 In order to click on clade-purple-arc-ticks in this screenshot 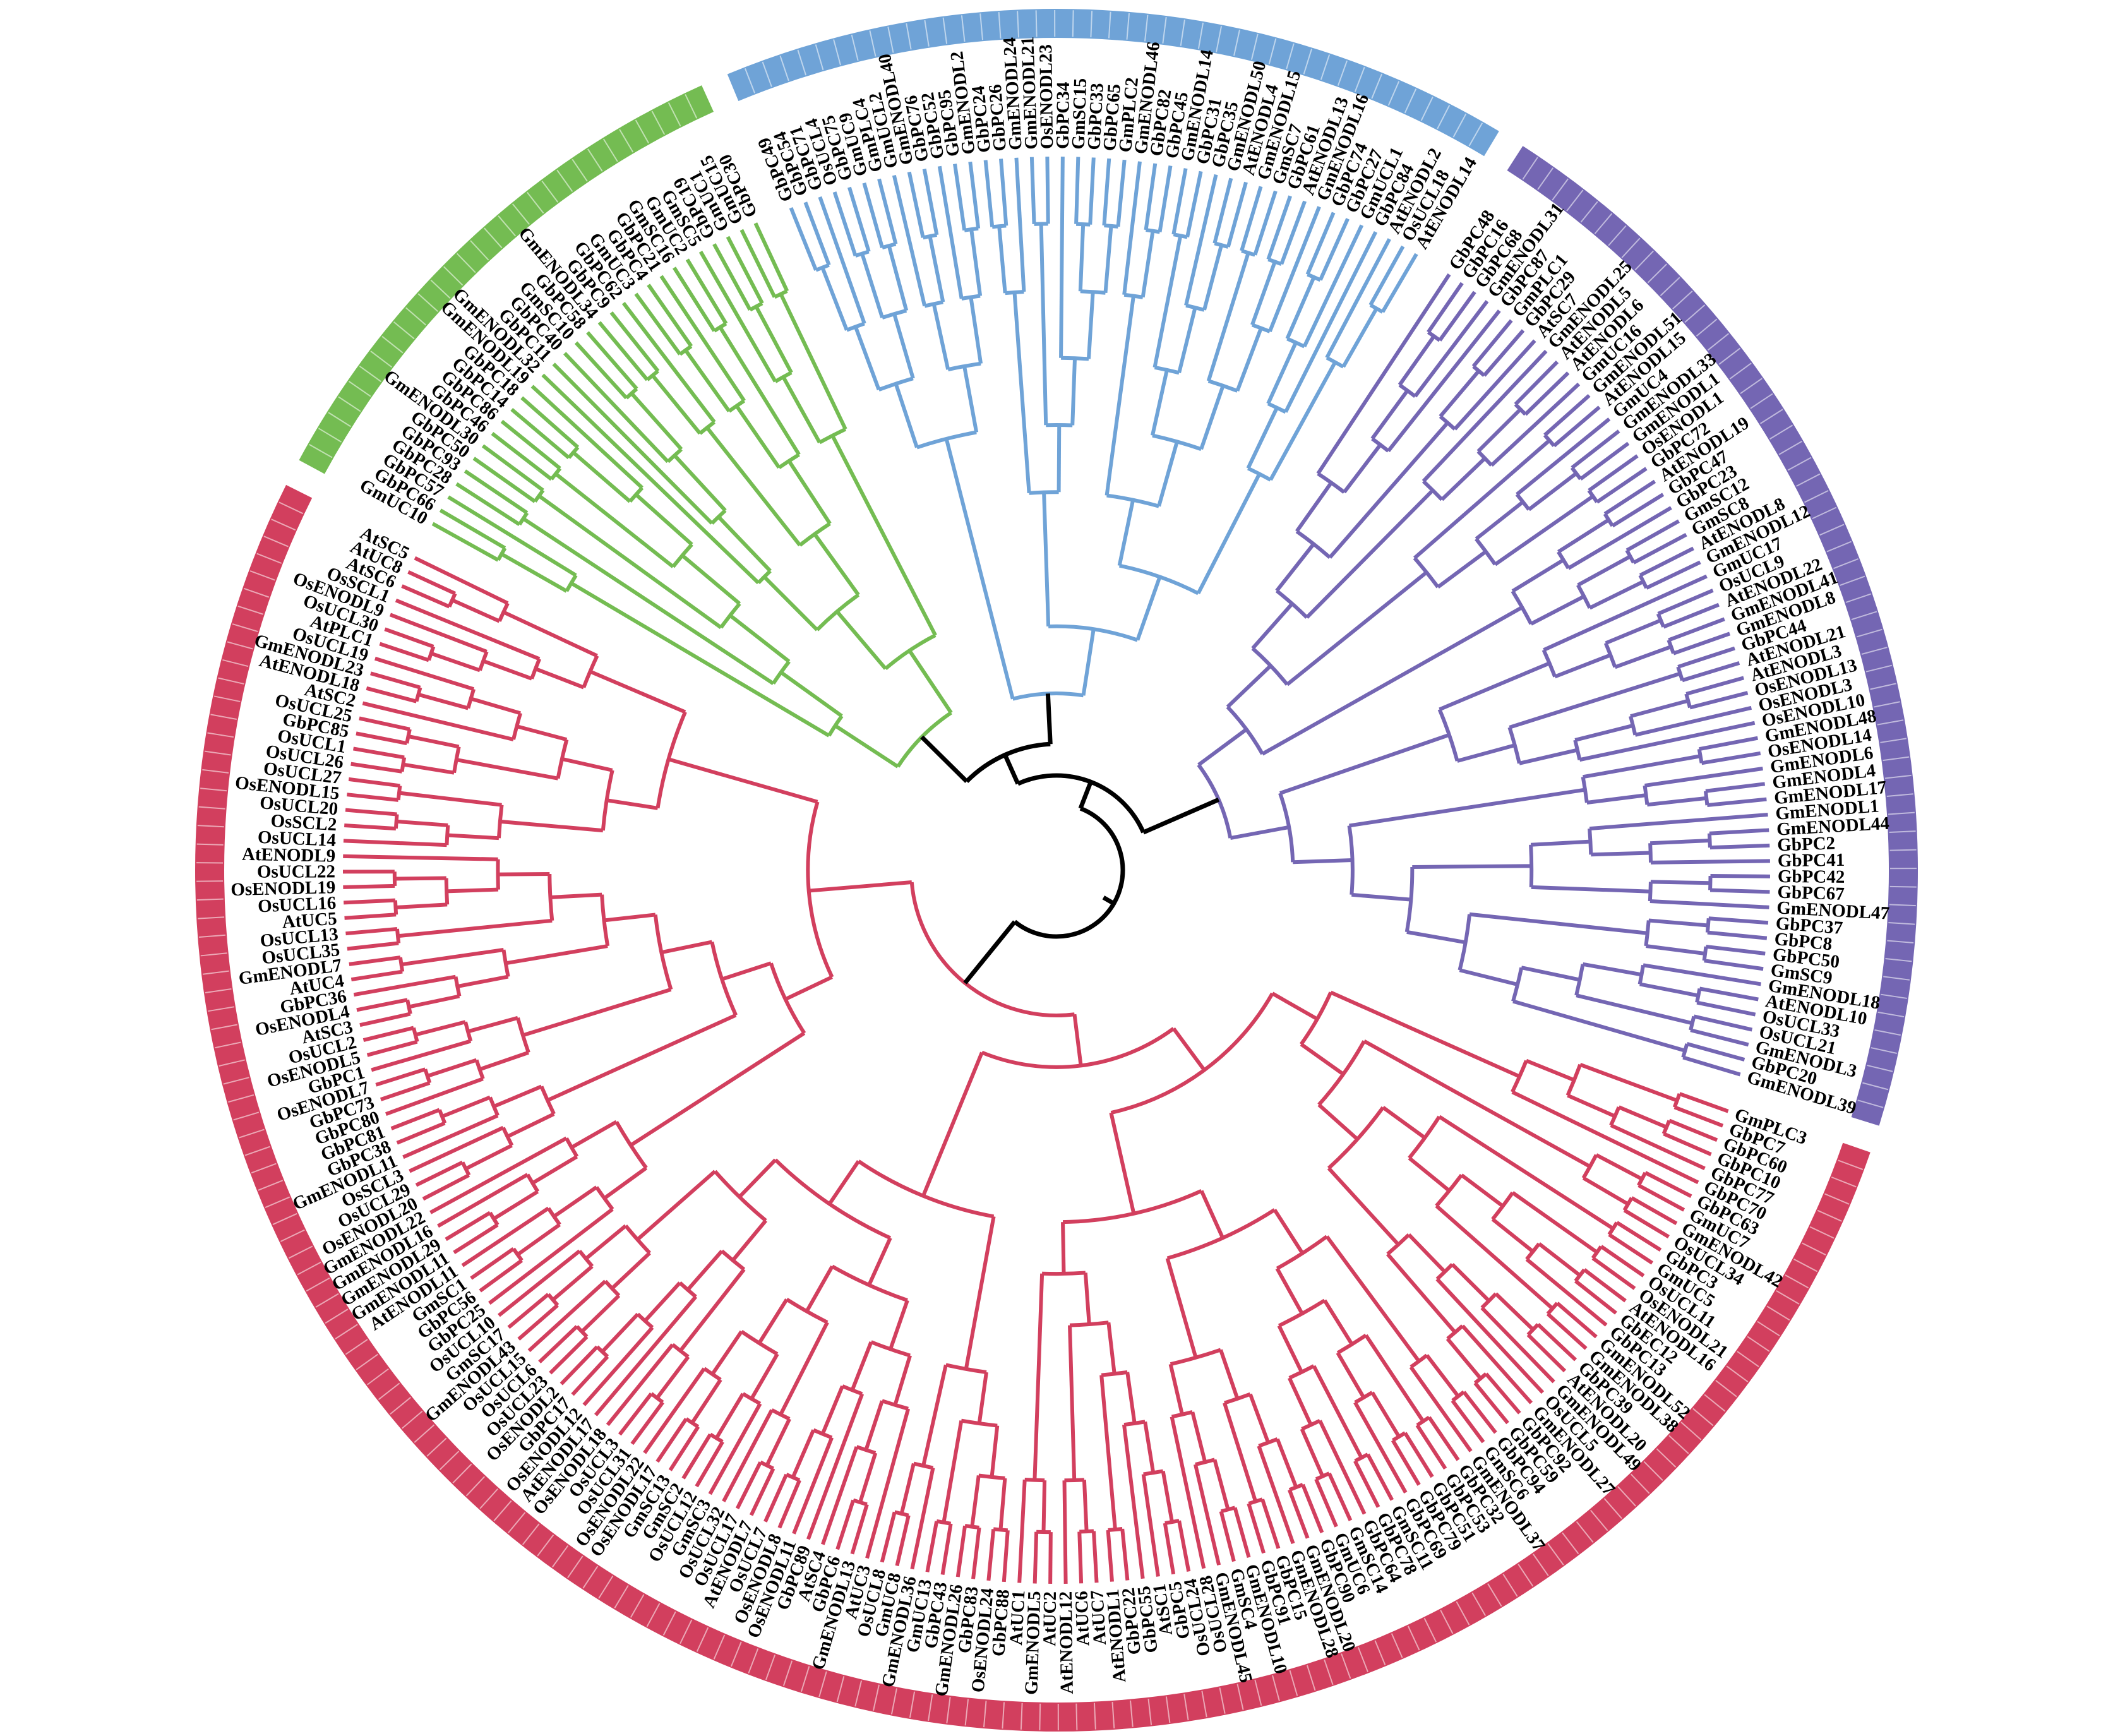, I will do `click(1719, 633)`.